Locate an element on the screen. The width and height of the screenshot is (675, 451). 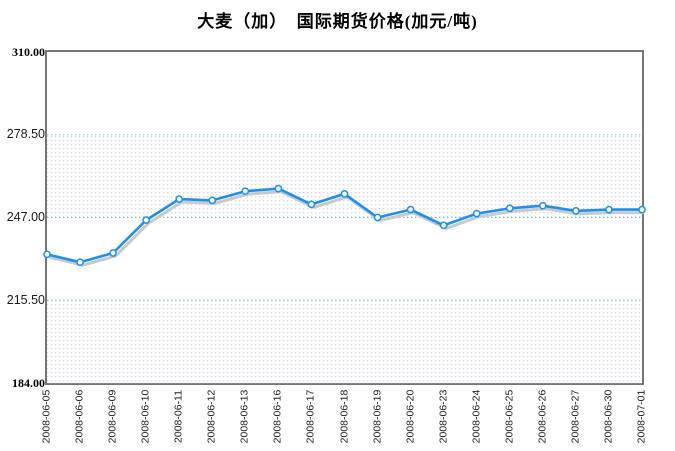
x-date-label: 2008-06-13 is located at coordinates (244, 416).